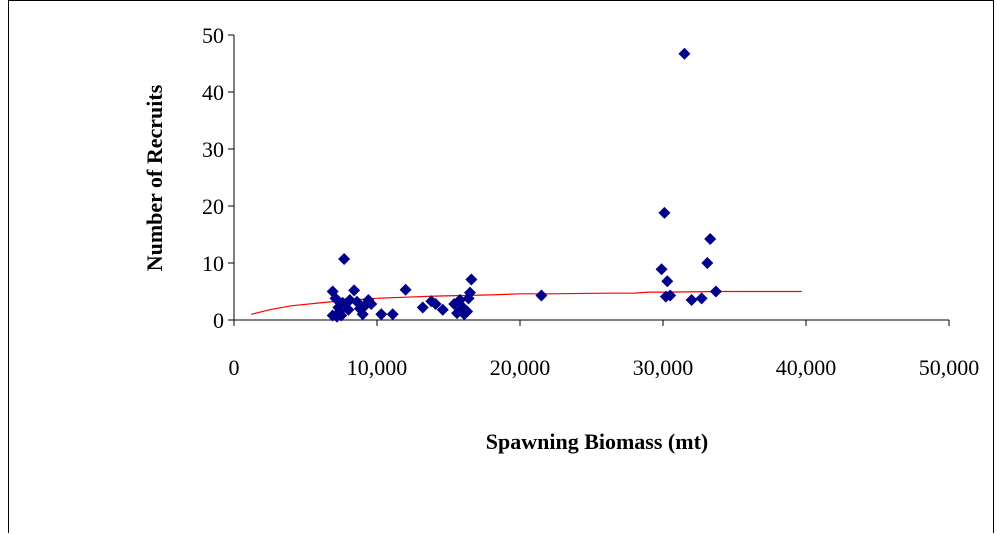 The height and width of the screenshot is (534, 997). I want to click on x-tick-label: 30,000, so click(663, 367).